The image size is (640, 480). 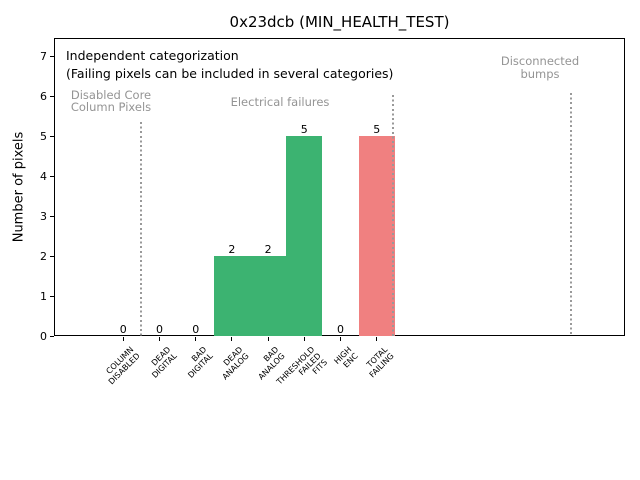 I want to click on section-label-line: Column Pixels, so click(x=111, y=107).